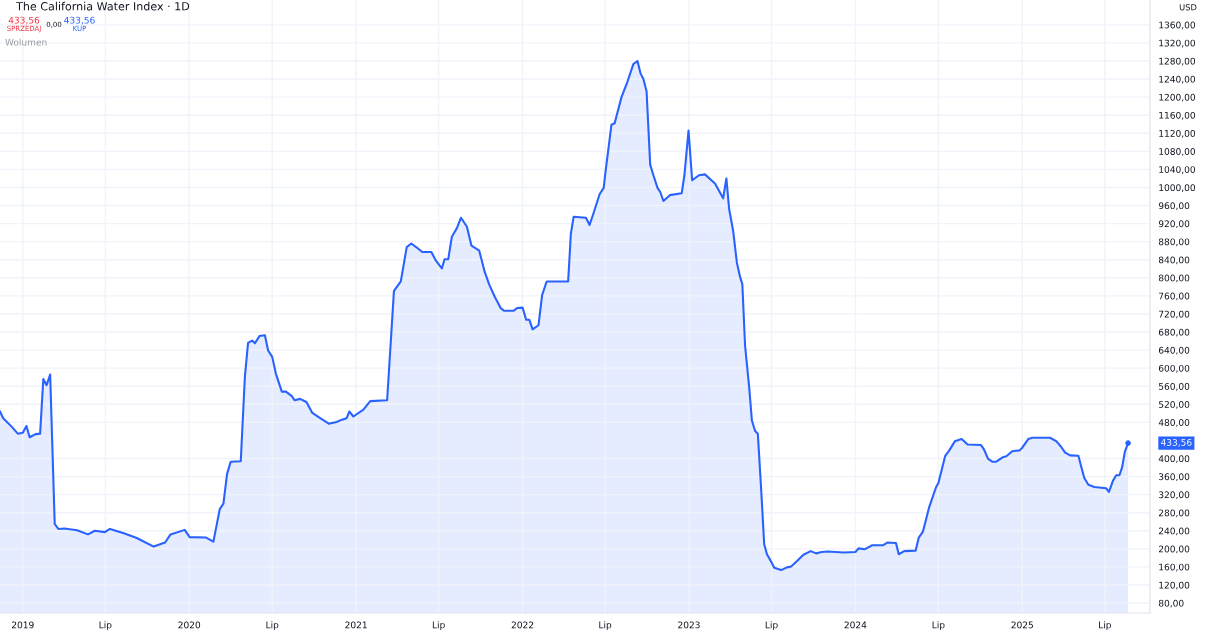  I want to click on y-tick-label: 200,00, so click(1174, 549).